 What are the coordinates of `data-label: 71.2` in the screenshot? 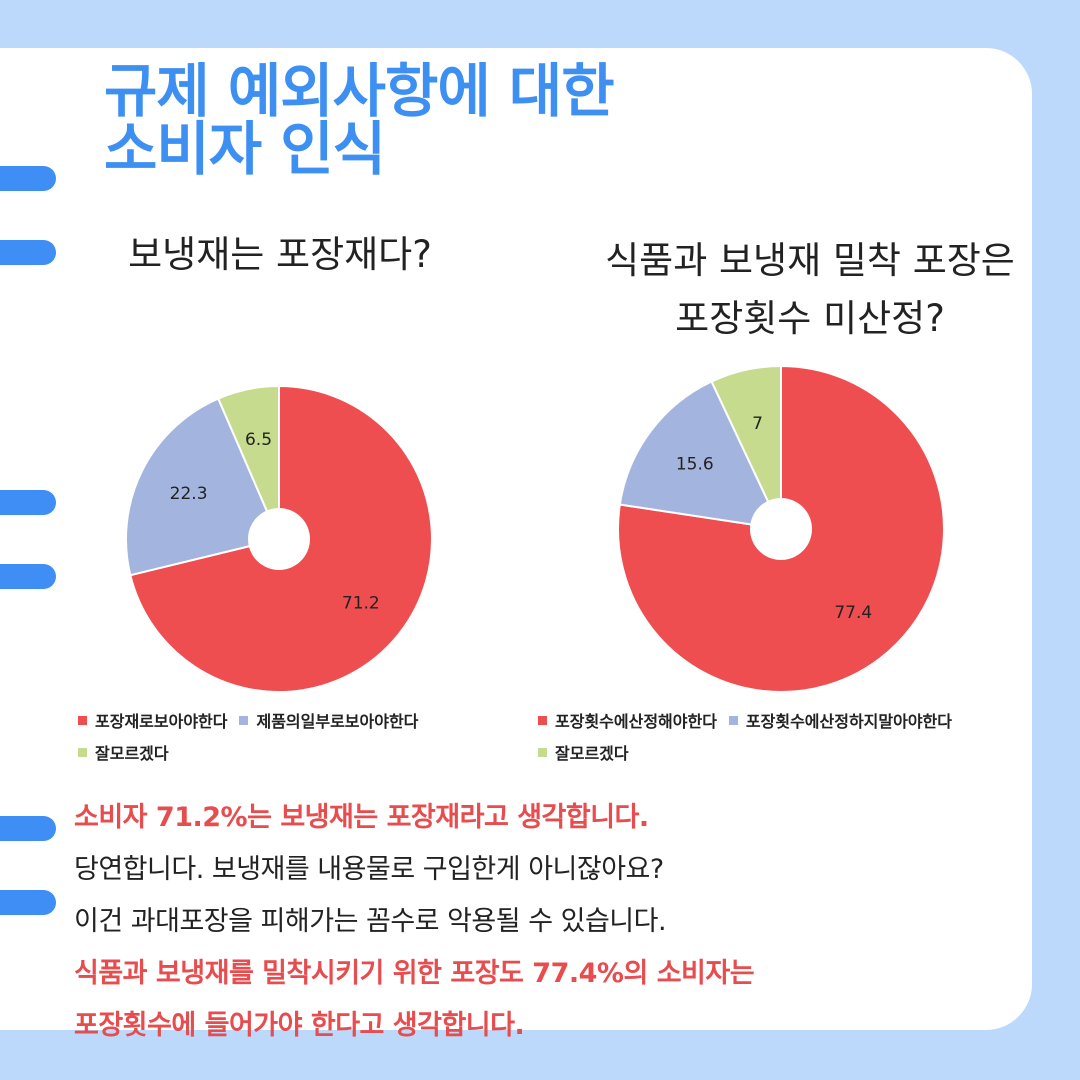 It's located at (361, 603).